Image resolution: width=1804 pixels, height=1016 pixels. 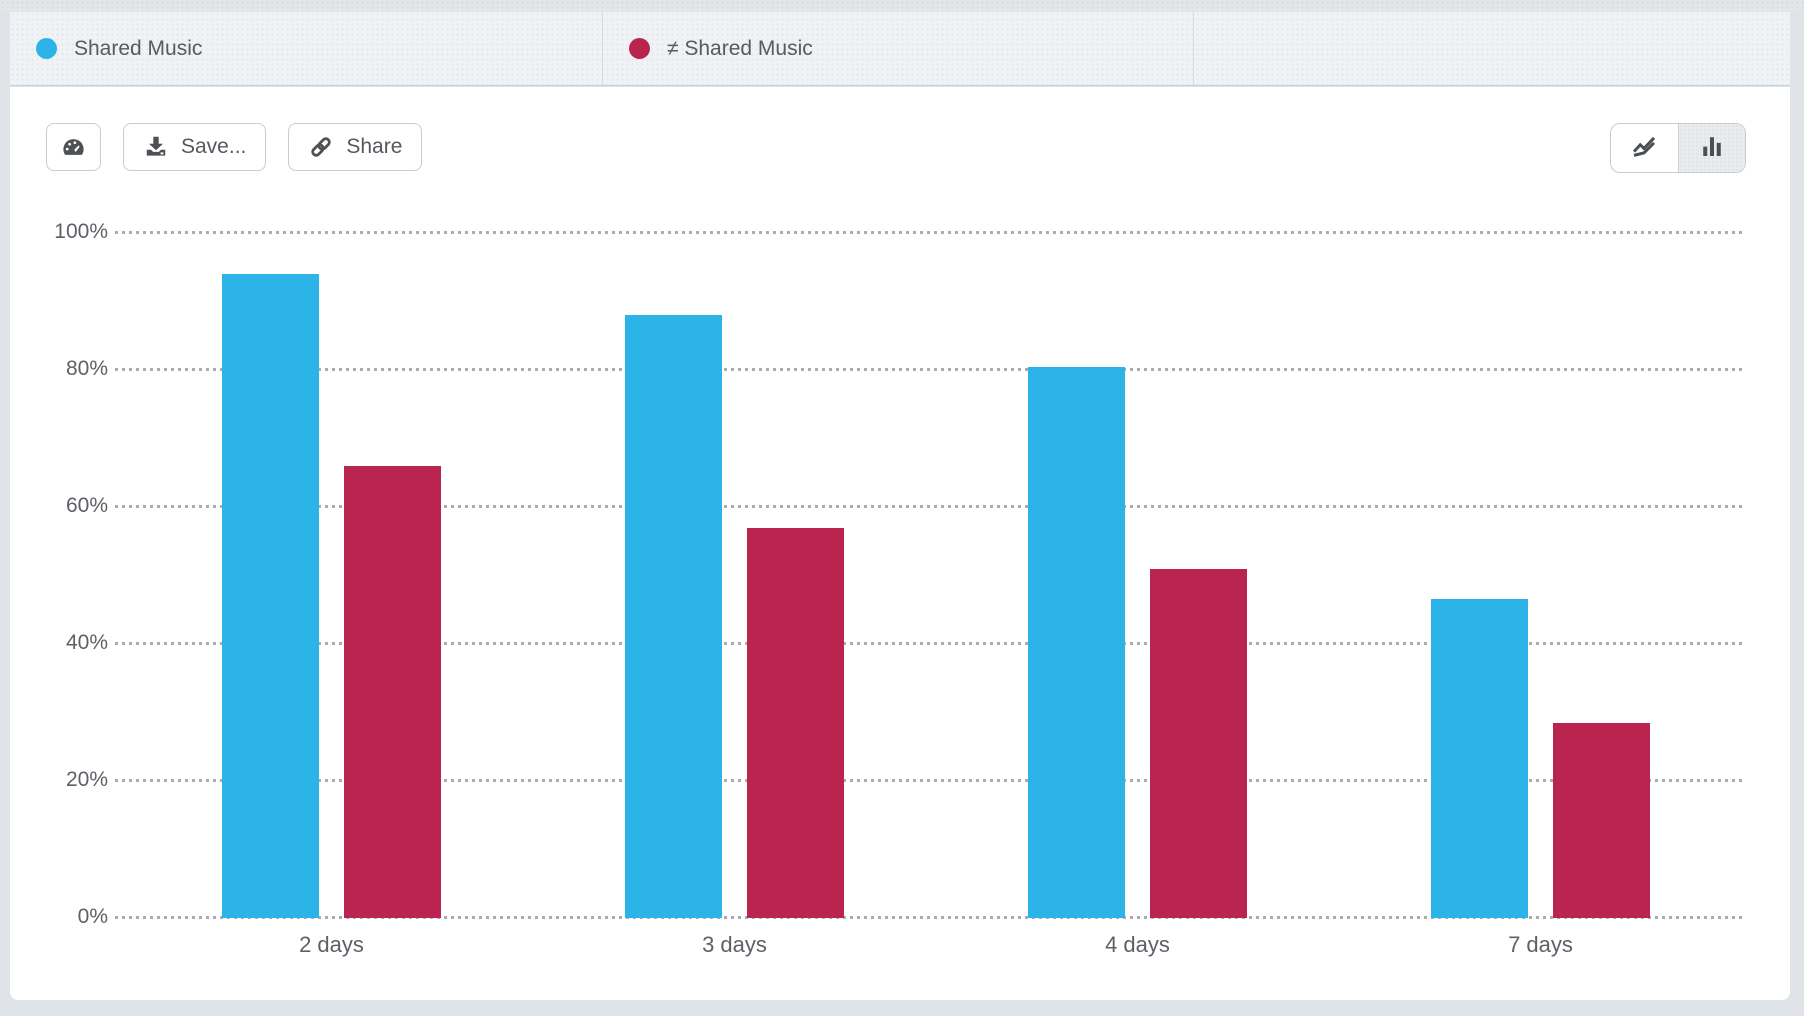 I want to click on gauge-button, so click(x=73, y=147).